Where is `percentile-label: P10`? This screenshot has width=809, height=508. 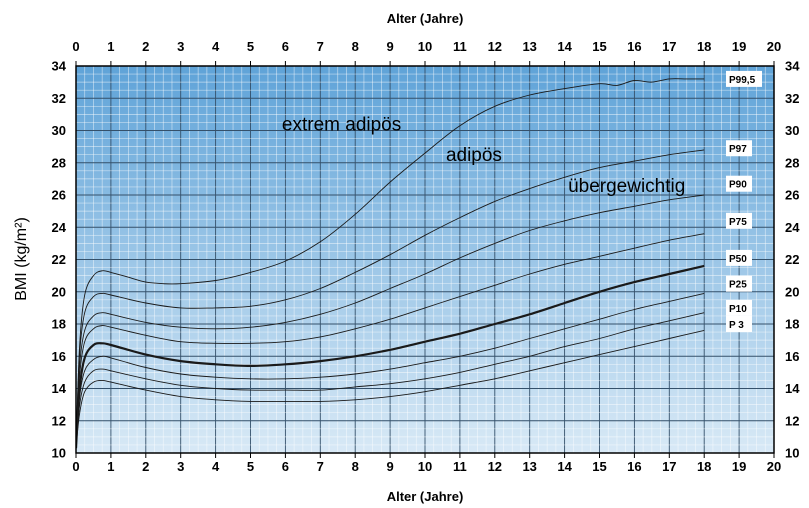
percentile-label: P10 is located at coordinates (738, 309).